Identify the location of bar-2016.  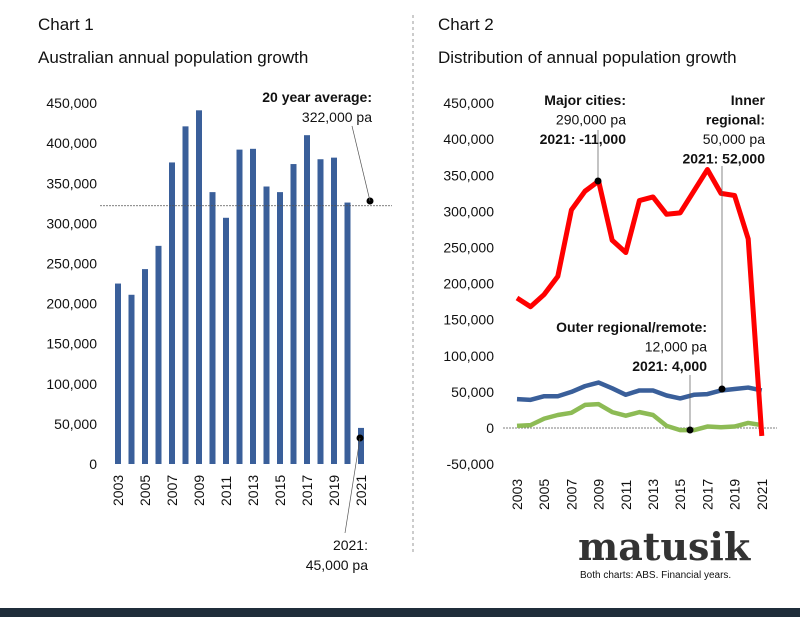
(293, 314).